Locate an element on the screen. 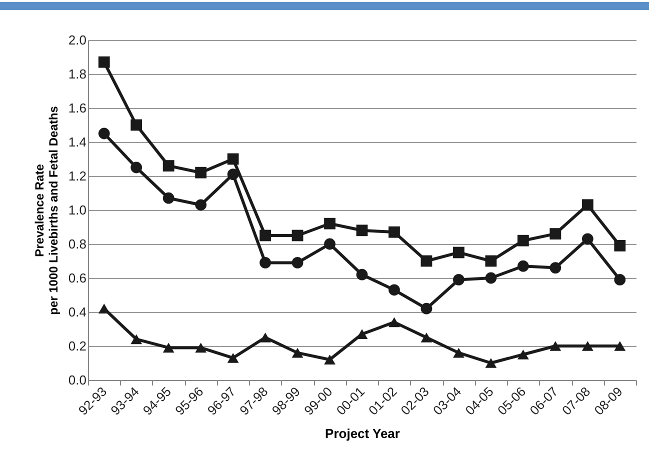  y-tick-label: 0.4 is located at coordinates (77, 312).